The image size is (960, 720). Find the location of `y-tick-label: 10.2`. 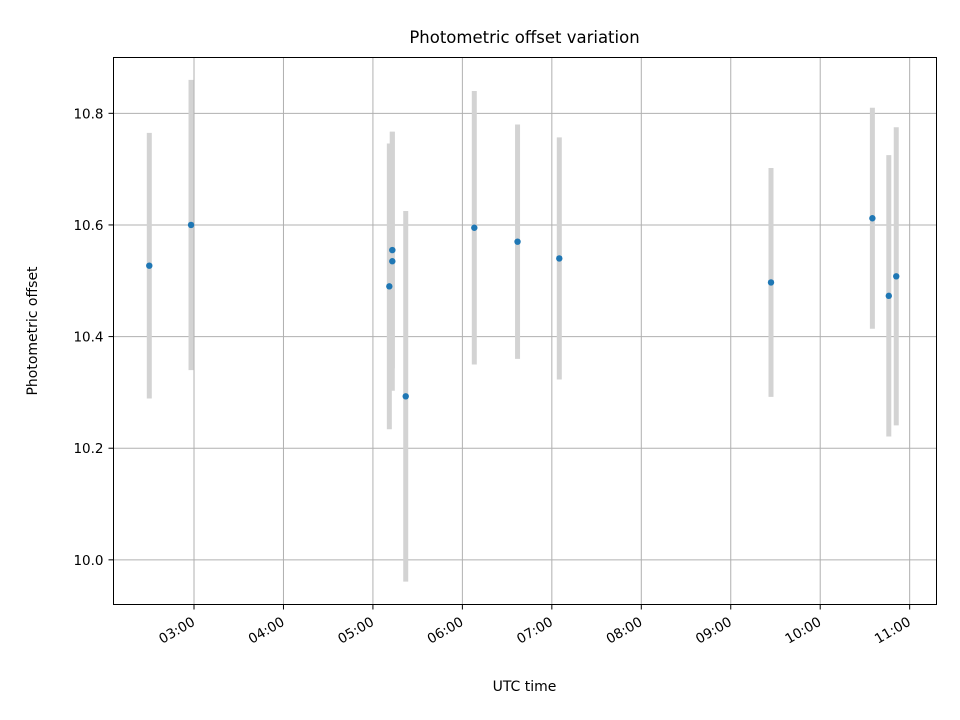

y-tick-label: 10.2 is located at coordinates (88, 449).